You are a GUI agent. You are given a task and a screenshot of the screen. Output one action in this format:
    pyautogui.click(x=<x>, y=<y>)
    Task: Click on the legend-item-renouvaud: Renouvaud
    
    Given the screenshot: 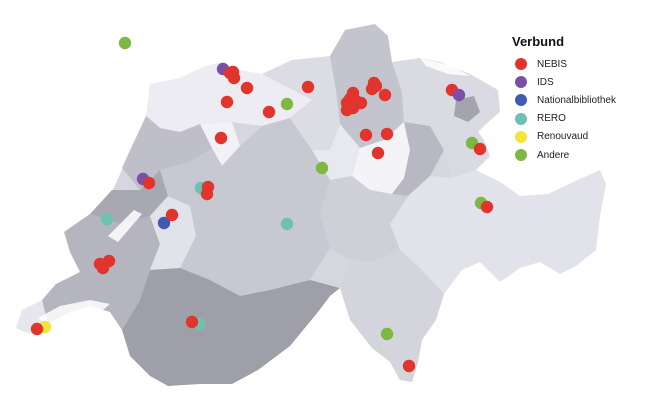 What is the action you would take?
    pyautogui.click(x=587, y=137)
    